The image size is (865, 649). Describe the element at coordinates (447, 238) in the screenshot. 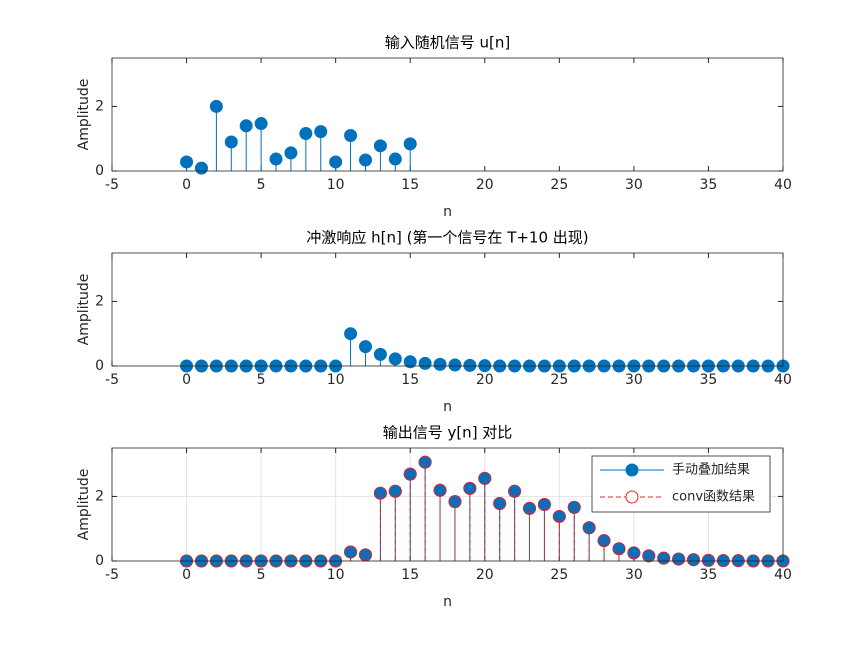

I see `chart-title: 冲激响应 h[n] (第一个信号在 T+10 出现)` at that location.